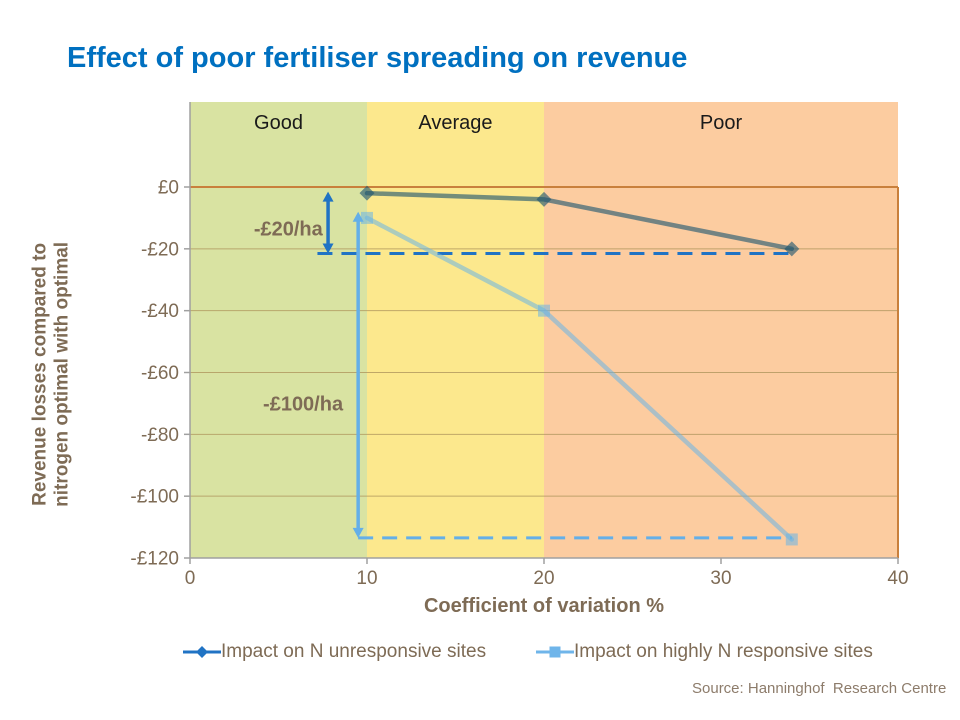 This screenshot has width=960, height=720. Describe the element at coordinates (154, 497) in the screenshot. I see `y-tick-label: -£100` at that location.